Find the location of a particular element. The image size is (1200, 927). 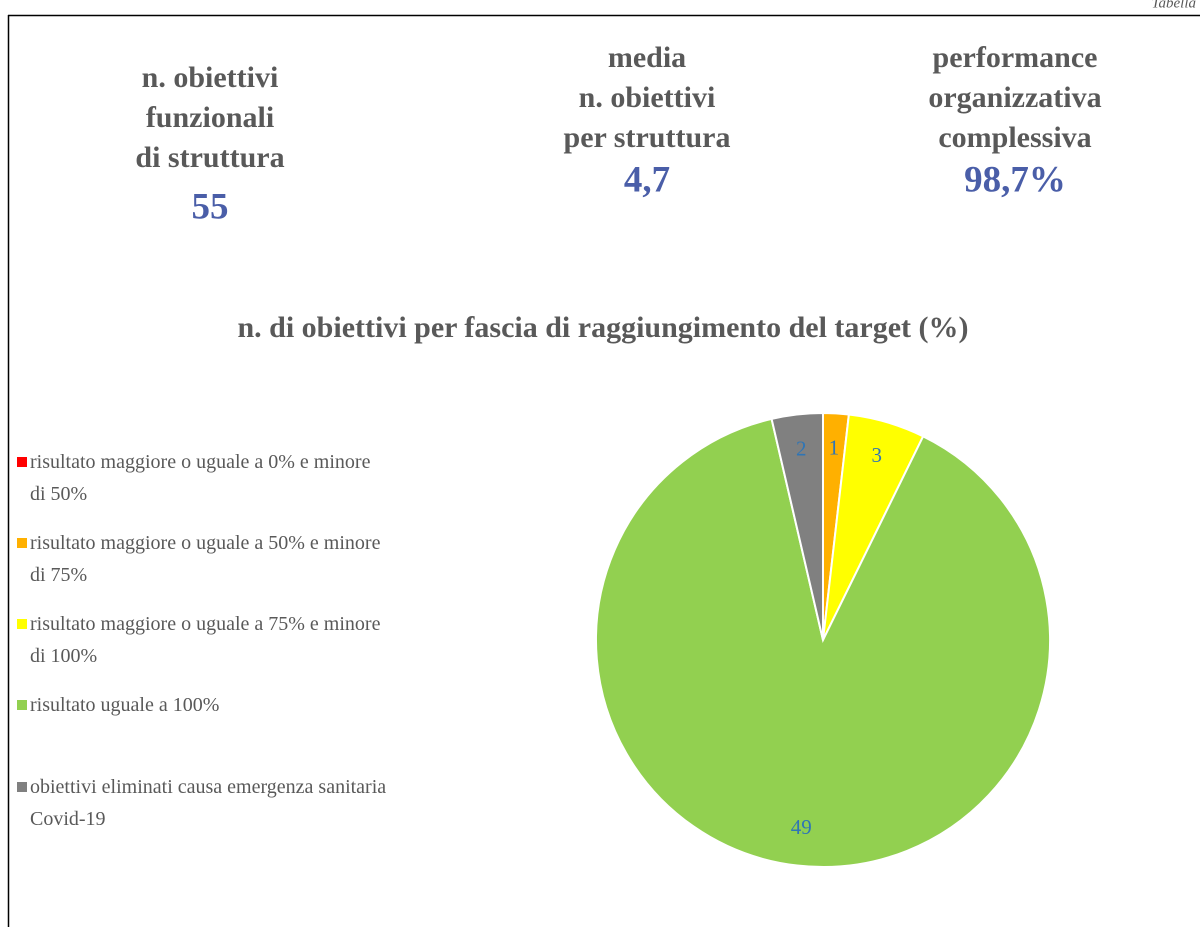

kpi-label: media is located at coordinates (647, 57).